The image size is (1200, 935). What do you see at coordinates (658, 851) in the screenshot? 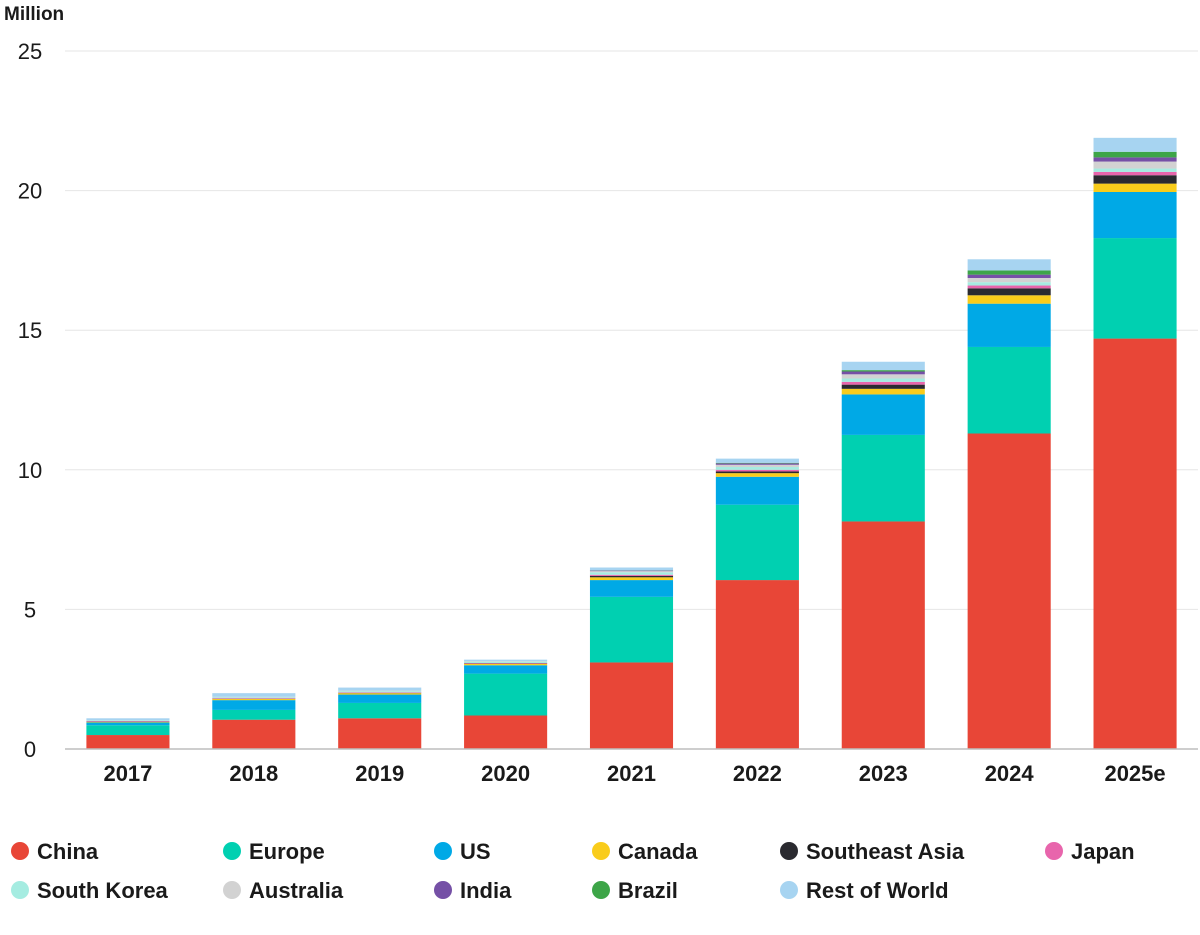
I see `legend-label: Canada` at bounding box center [658, 851].